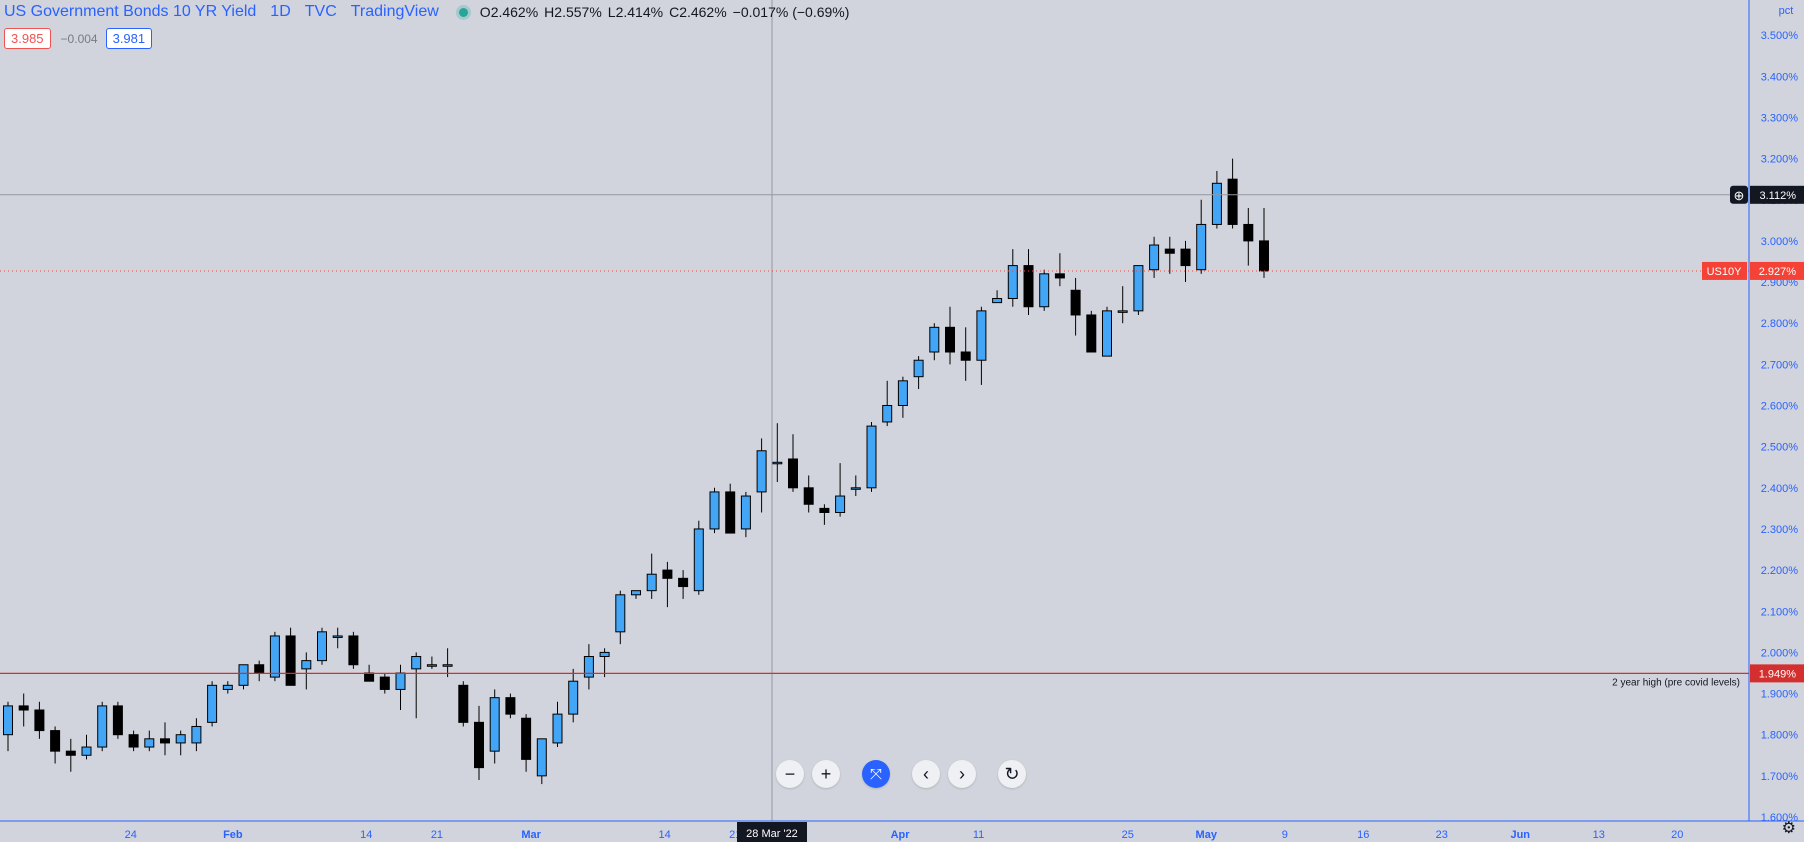 The image size is (1804, 842). I want to click on current-price-label: 2.927%, so click(1778, 272).